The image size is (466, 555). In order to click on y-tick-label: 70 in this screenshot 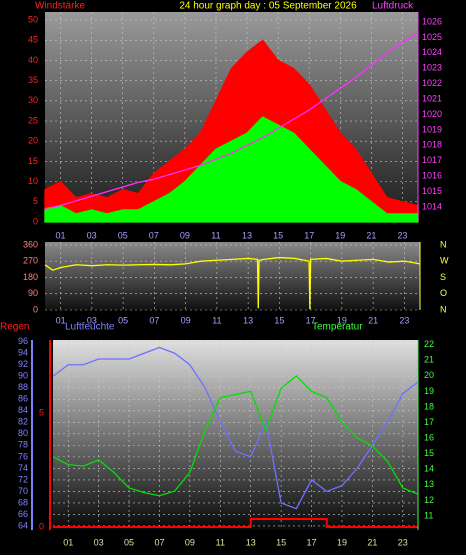, I will do `click(23, 491)`.